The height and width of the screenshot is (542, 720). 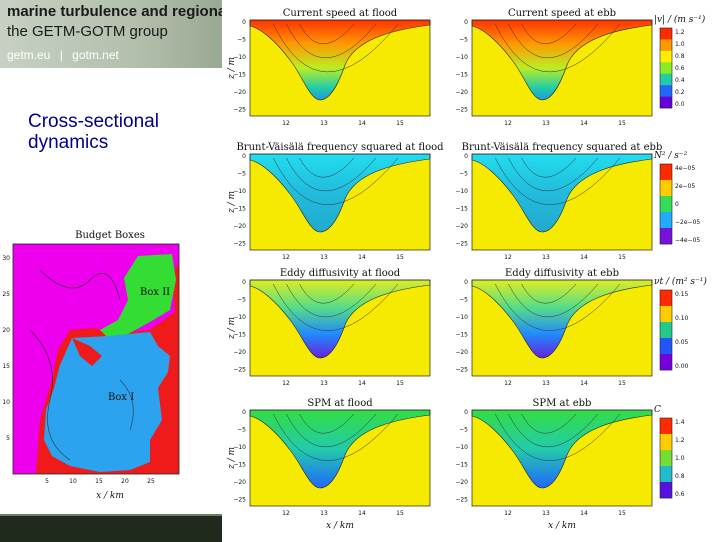 What do you see at coordinates (99, 481) in the screenshot?
I see `map-x-tick: 15` at bounding box center [99, 481].